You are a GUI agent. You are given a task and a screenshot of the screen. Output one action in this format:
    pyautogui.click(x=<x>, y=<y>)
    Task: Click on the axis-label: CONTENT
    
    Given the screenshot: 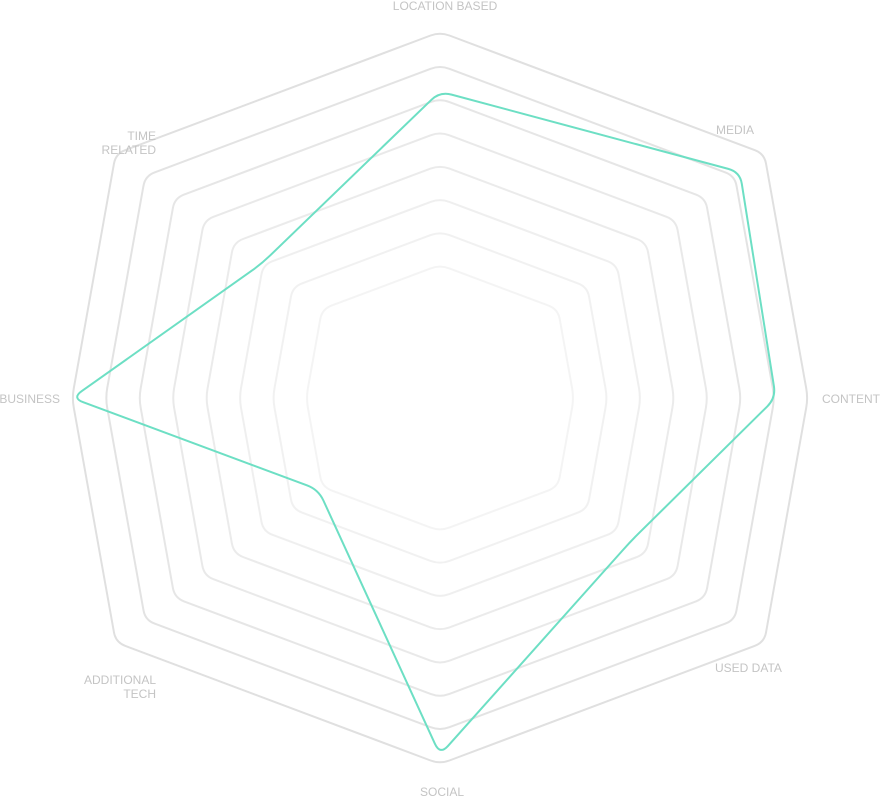 What is the action you would take?
    pyautogui.click(x=851, y=399)
    